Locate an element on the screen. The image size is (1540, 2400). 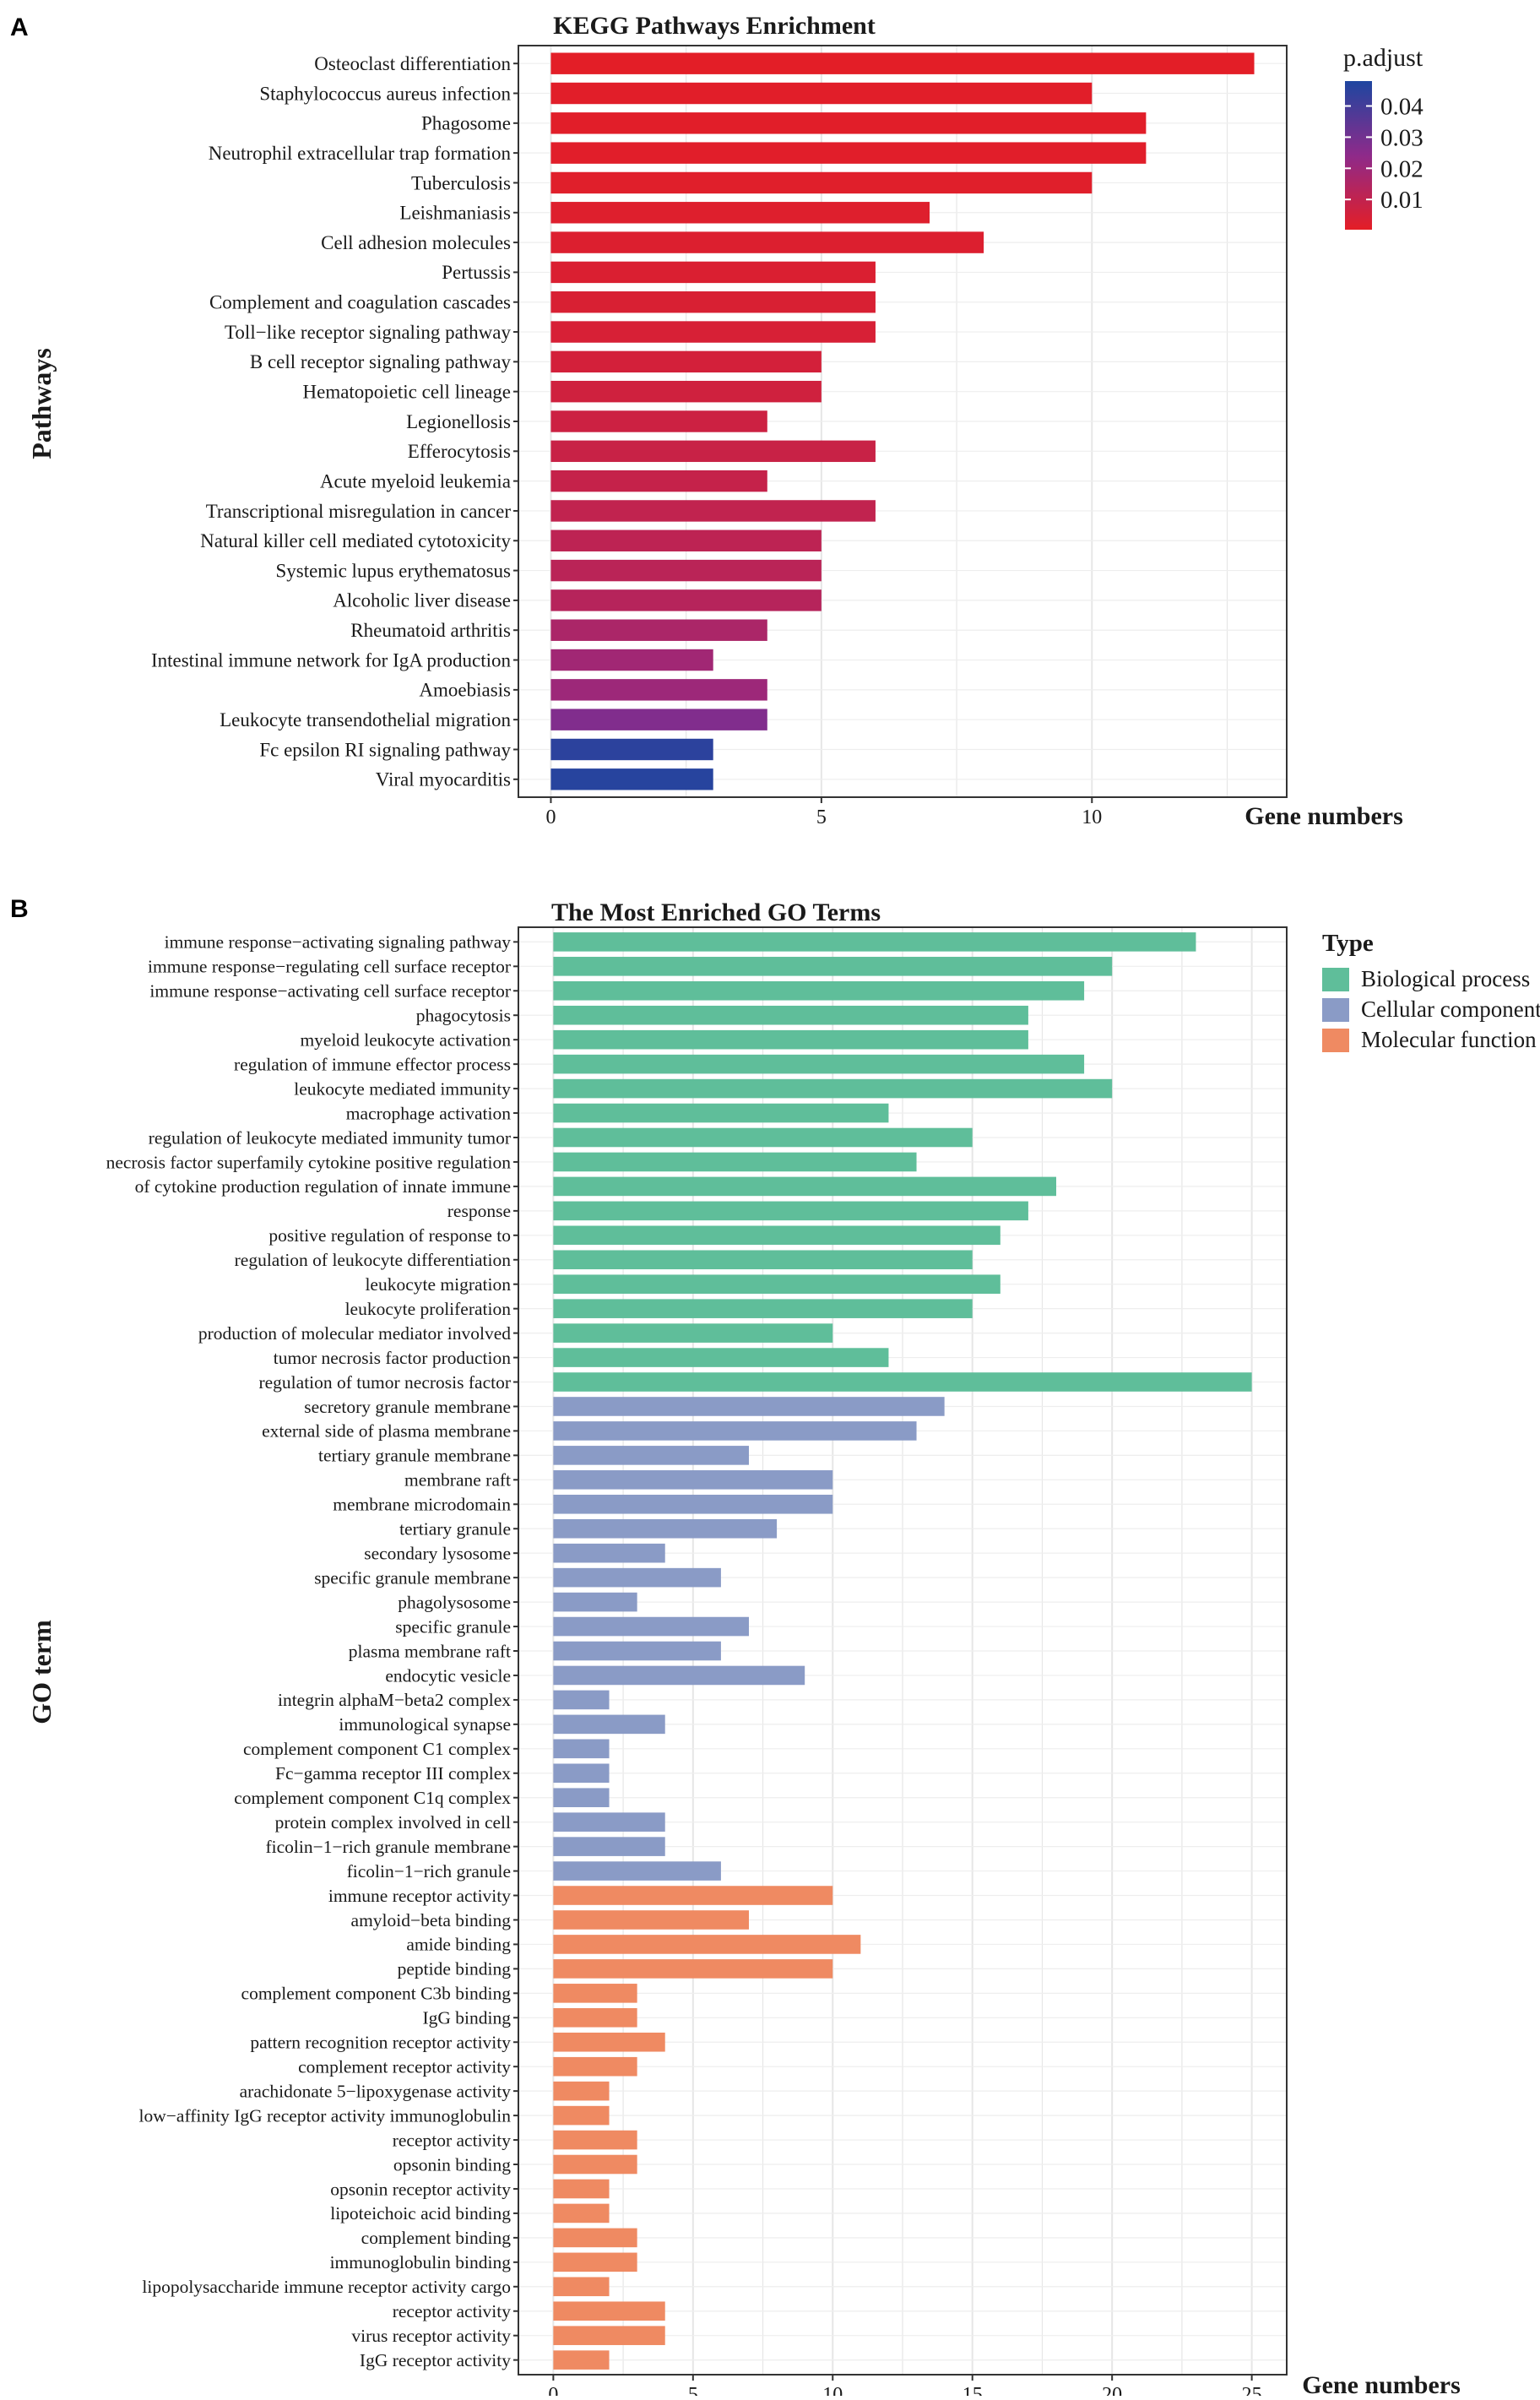
go-category-label: complement binding is located at coordinates (436, 2238).